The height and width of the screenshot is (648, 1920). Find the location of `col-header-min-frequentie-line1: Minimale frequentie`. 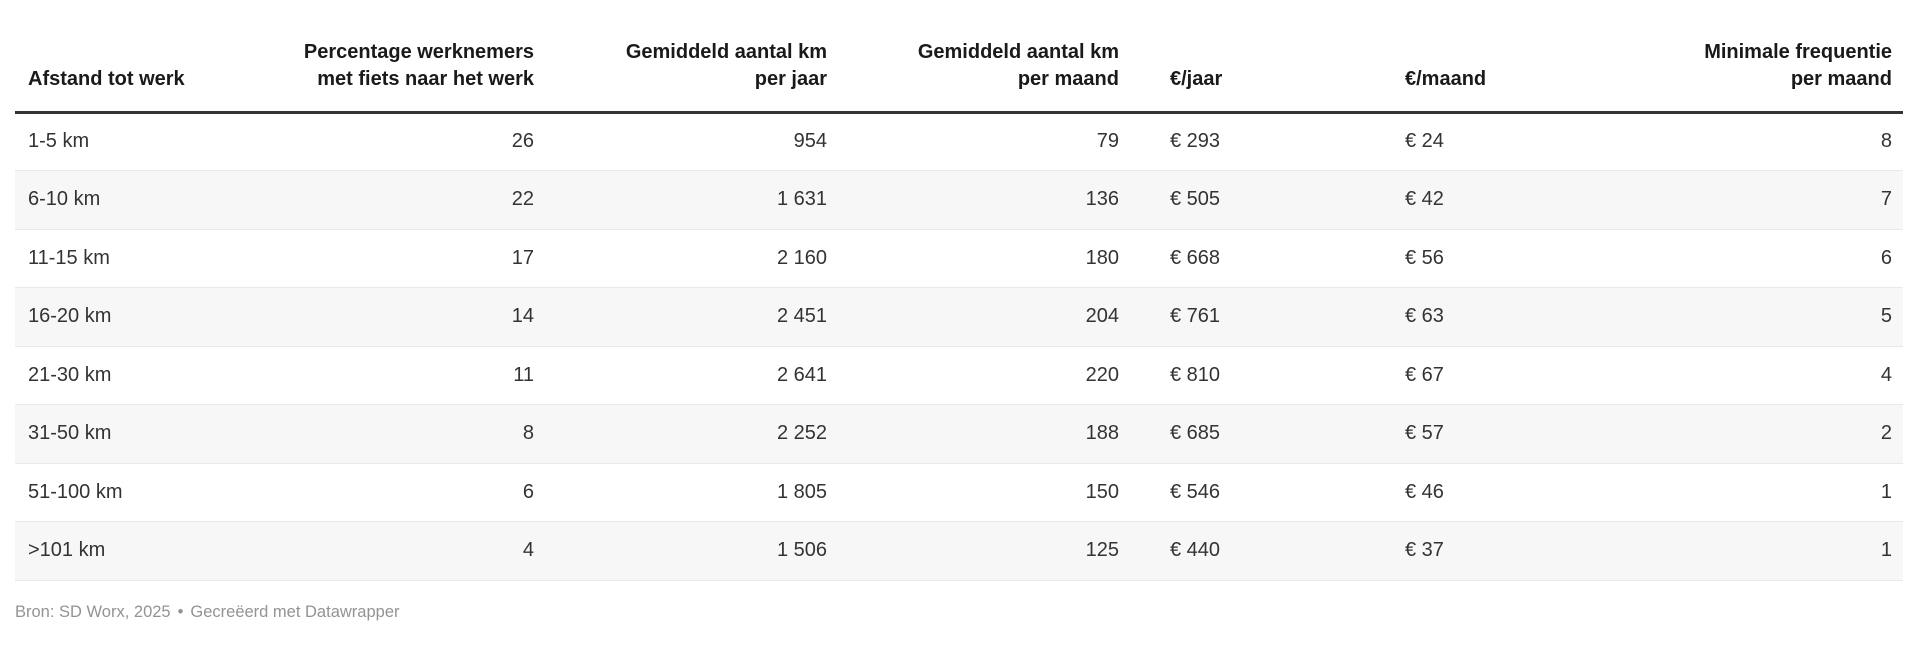

col-header-min-frequentie-line1: Minimale frequentie is located at coordinates (1798, 51).